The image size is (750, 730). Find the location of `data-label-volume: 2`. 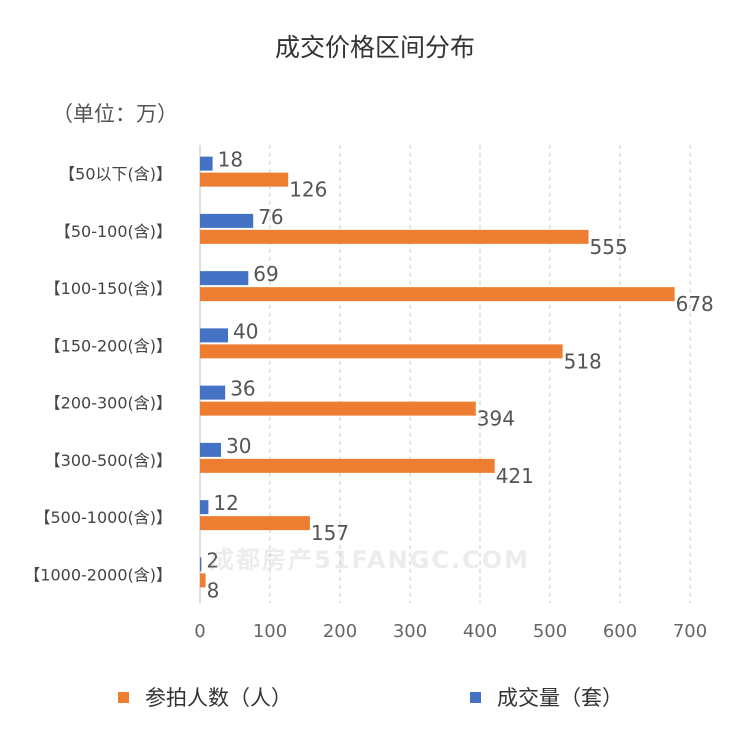

data-label-volume: 2 is located at coordinates (212, 560).